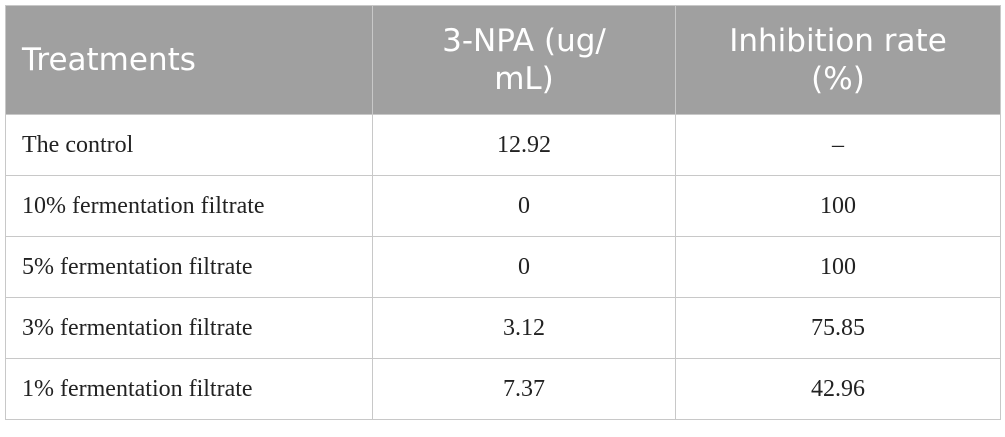 This screenshot has height=437, width=1005. Describe the element at coordinates (189, 206) in the screenshot. I see `table-cell: 10% fermentation filtrate` at that location.